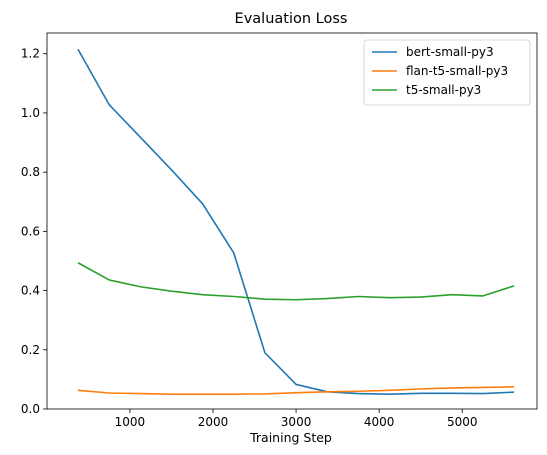  What do you see at coordinates (450, 52) in the screenshot?
I see `legend-label: bert-small-py3` at bounding box center [450, 52].